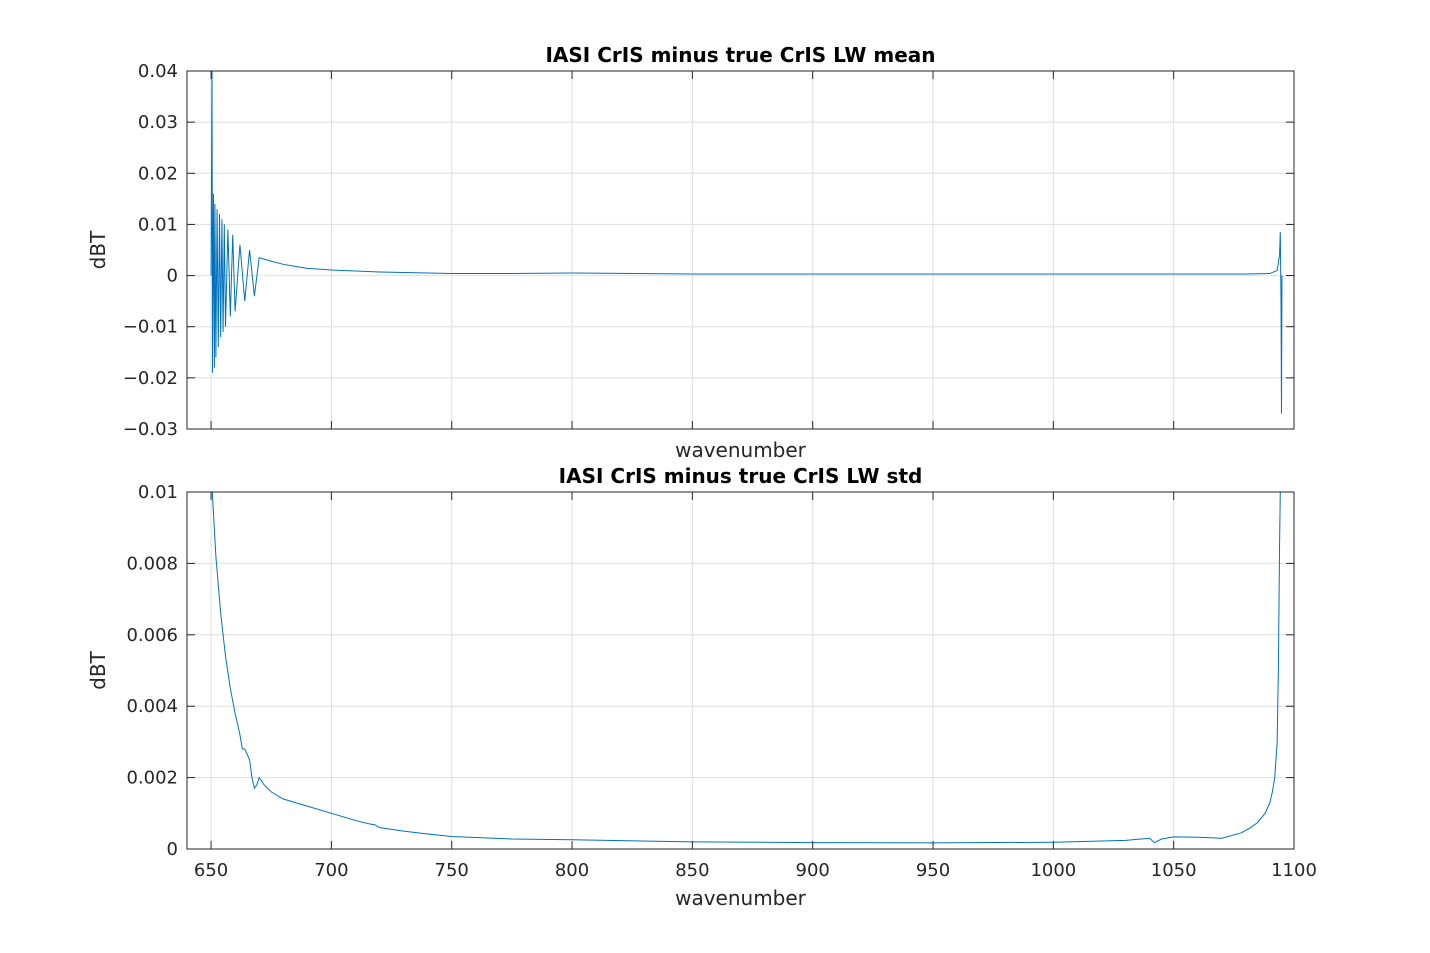 The image size is (1430, 953). Describe the element at coordinates (150, 327) in the screenshot. I see `chart0-y-tick-label-2: −0.01` at that location.